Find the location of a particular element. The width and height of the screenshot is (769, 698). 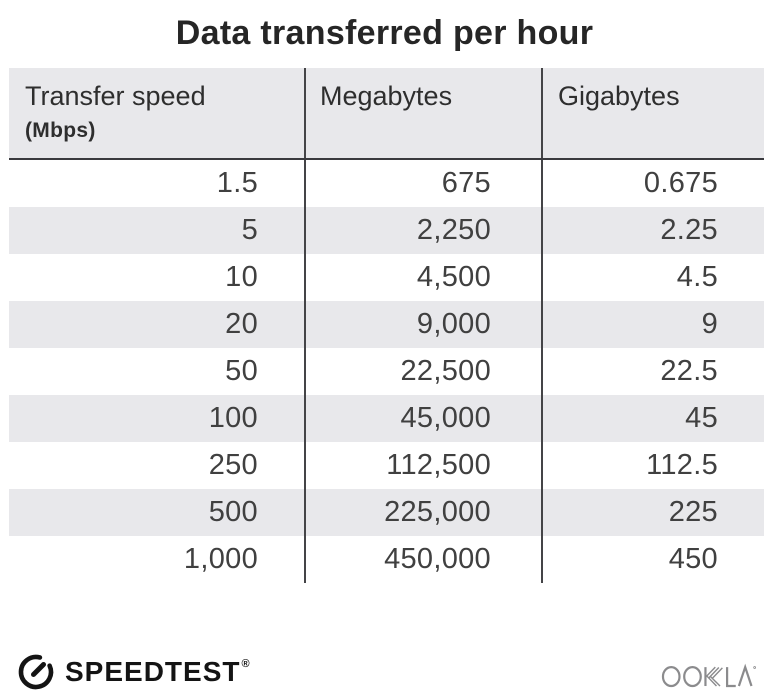

table-row: 1,000 450,000 450 is located at coordinates (386, 559).